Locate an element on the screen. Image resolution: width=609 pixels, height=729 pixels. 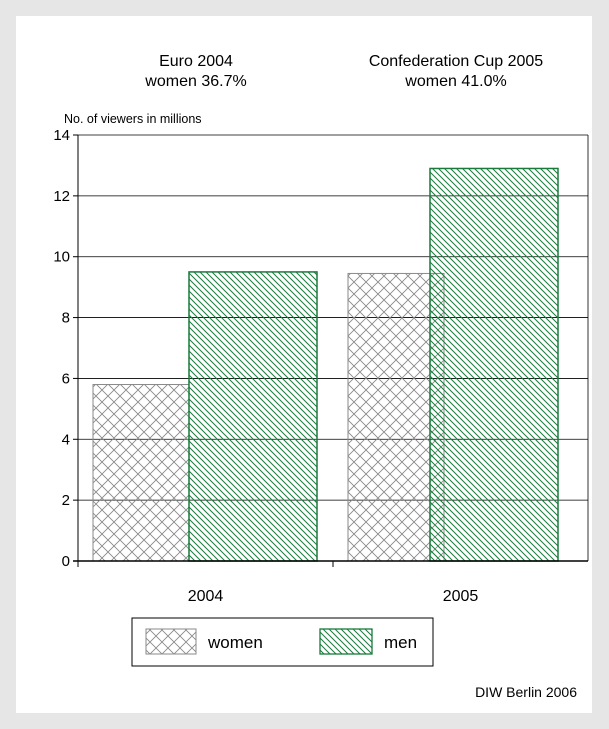
bar-women-2004 is located at coordinates (141, 473).